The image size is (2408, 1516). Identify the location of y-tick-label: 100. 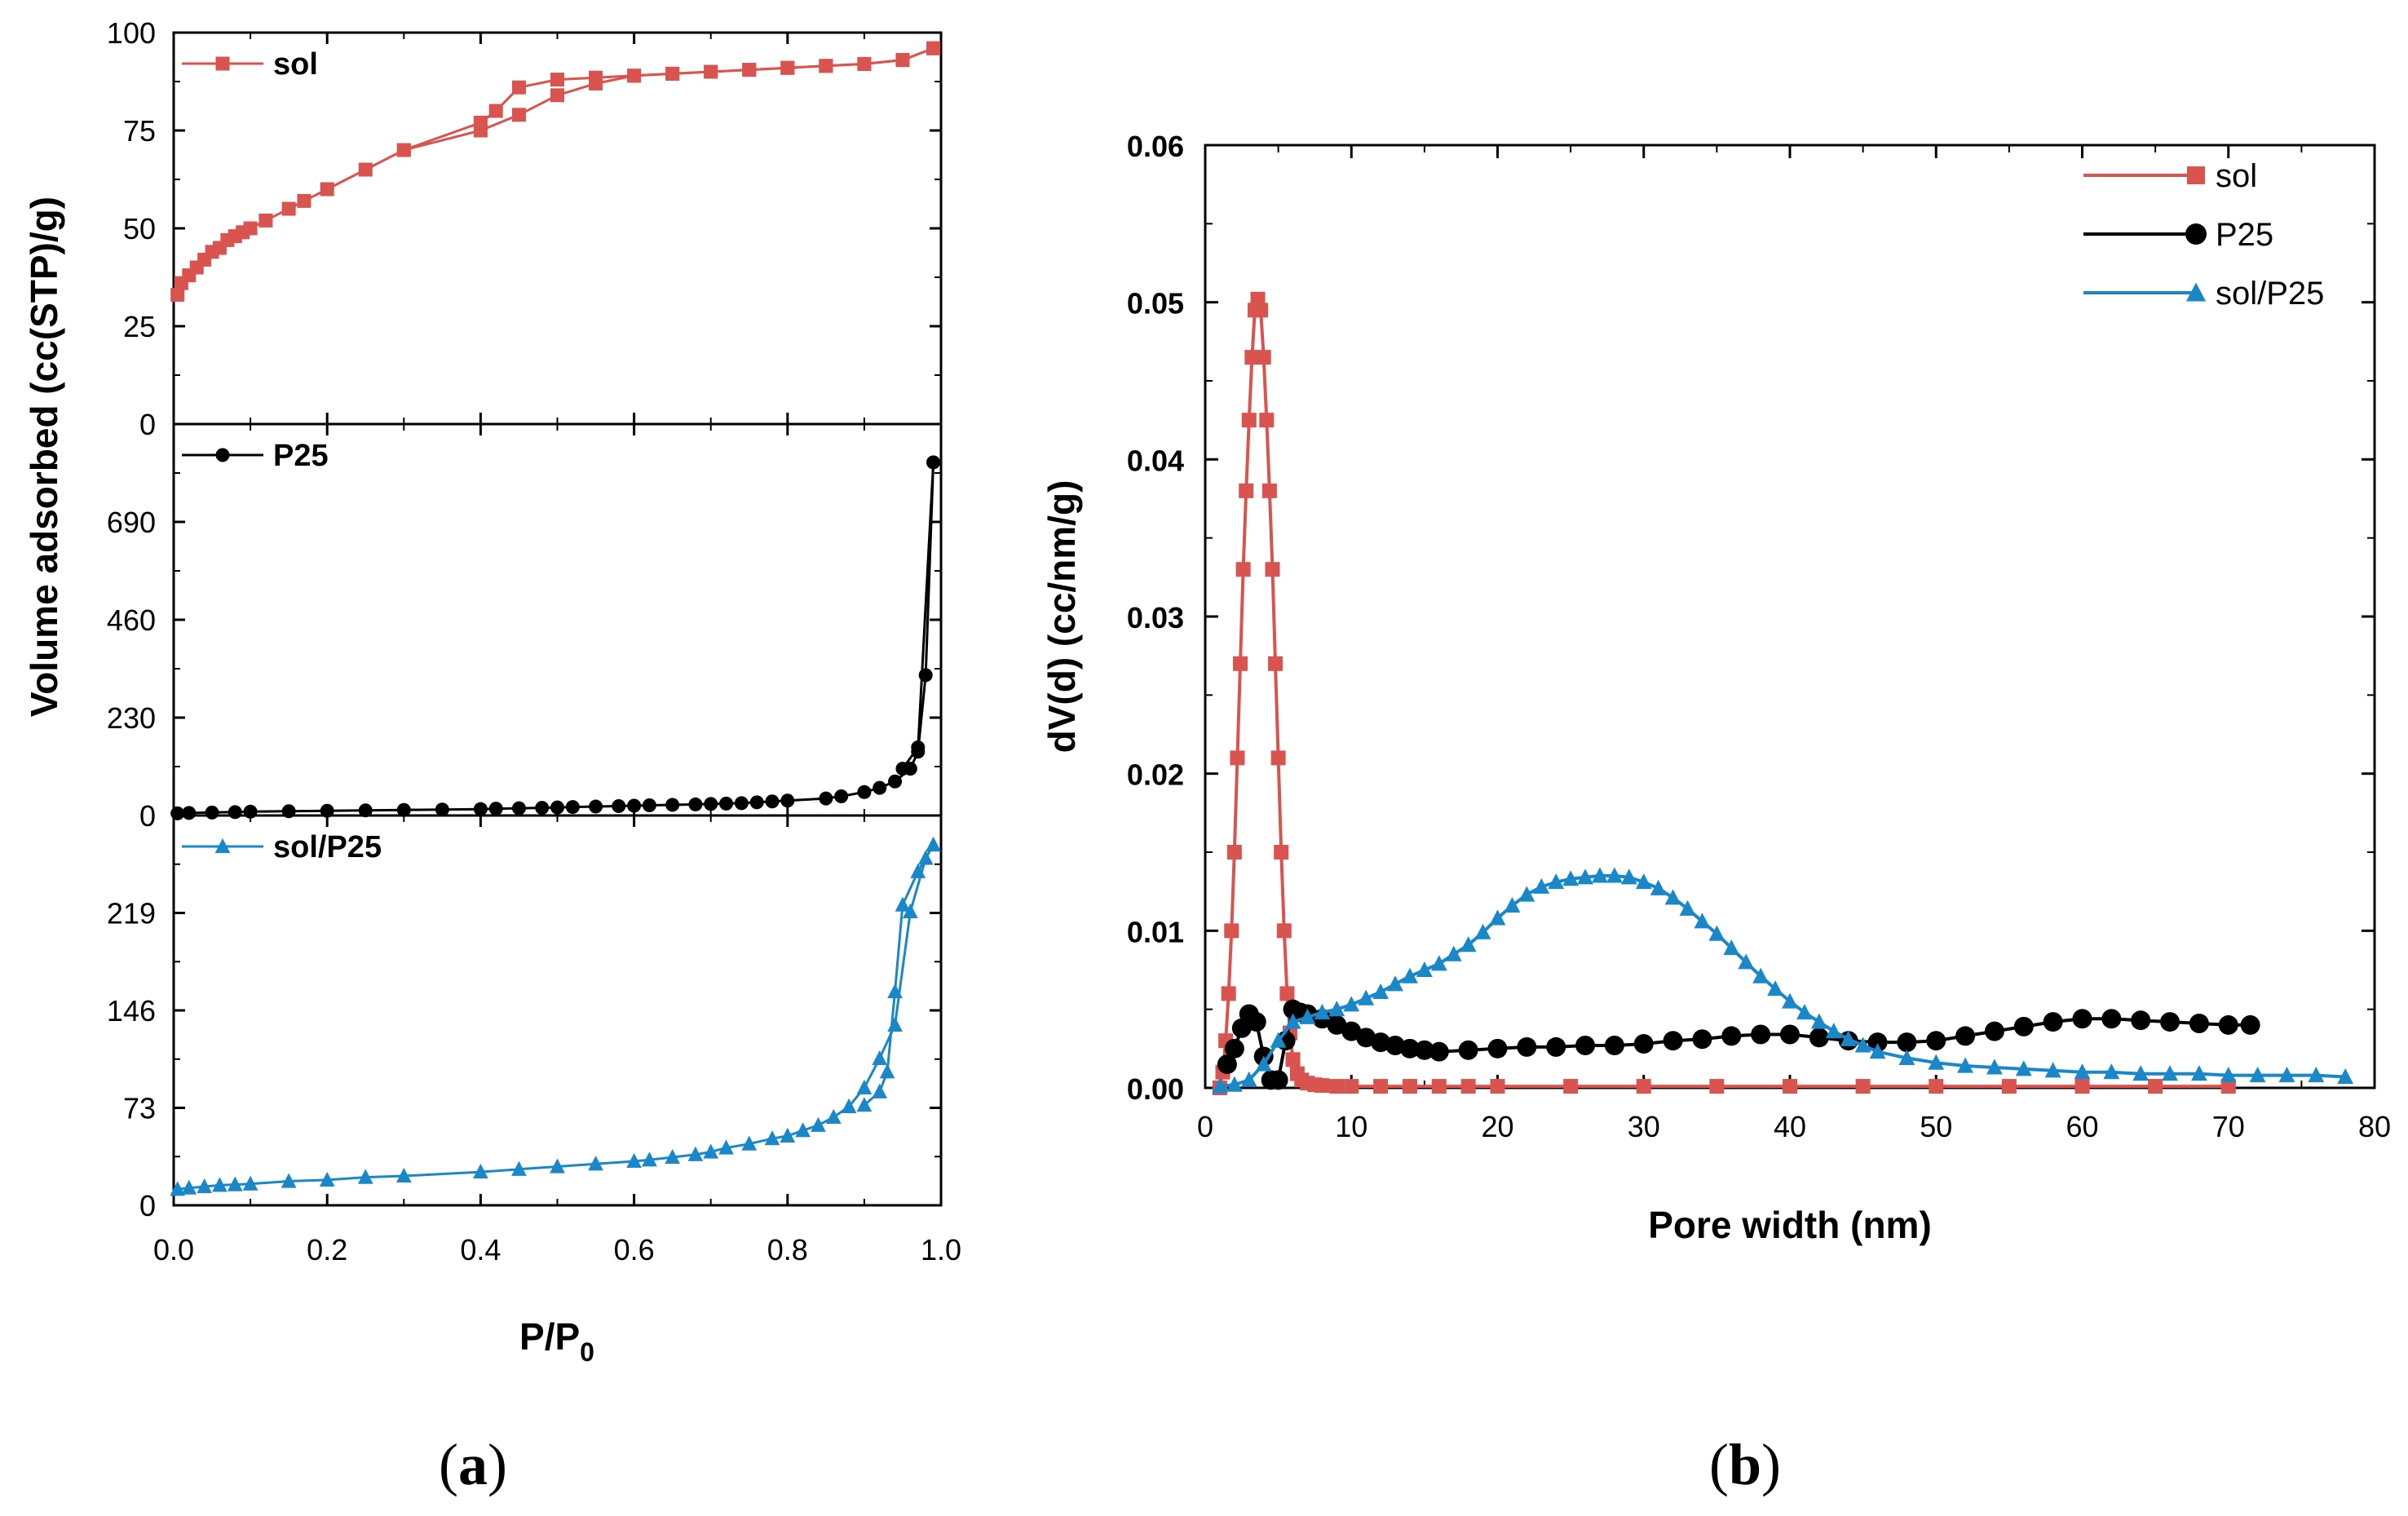
(131, 33).